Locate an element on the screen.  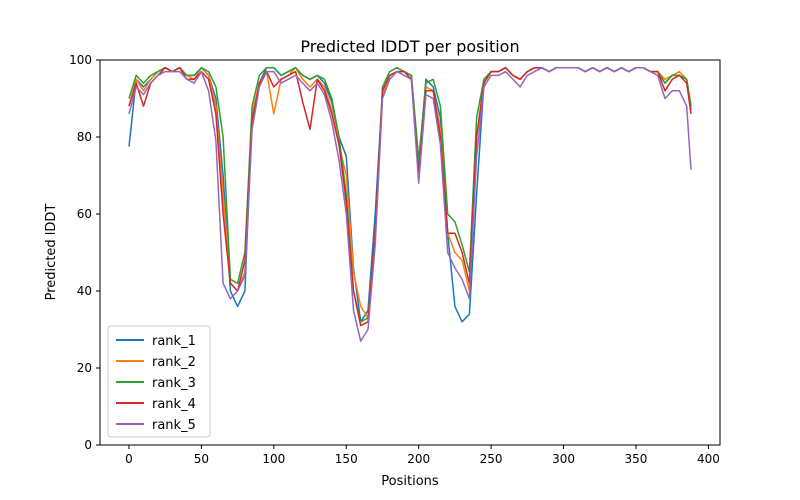
legend-box is located at coordinates (159, 381).